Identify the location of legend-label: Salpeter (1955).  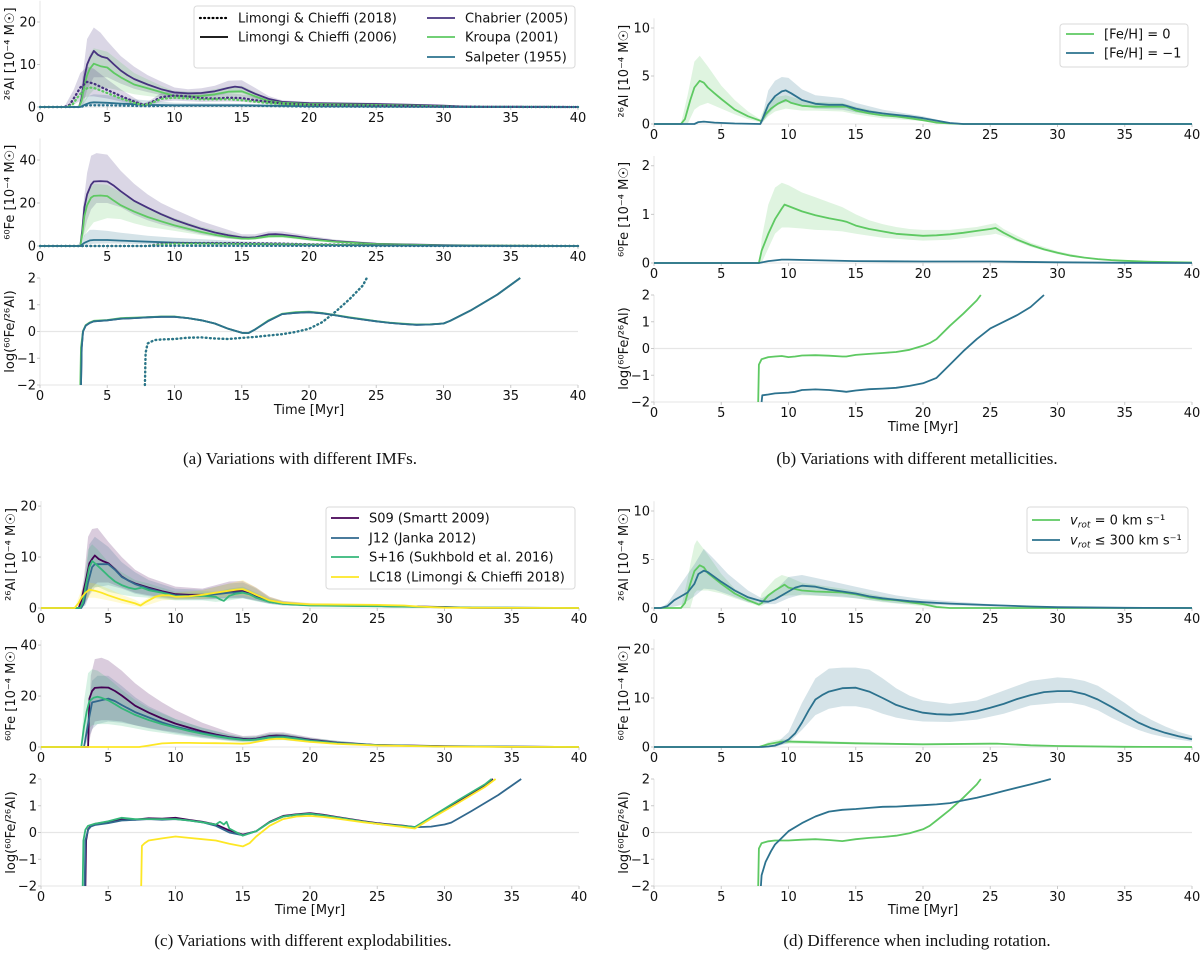
(516, 58).